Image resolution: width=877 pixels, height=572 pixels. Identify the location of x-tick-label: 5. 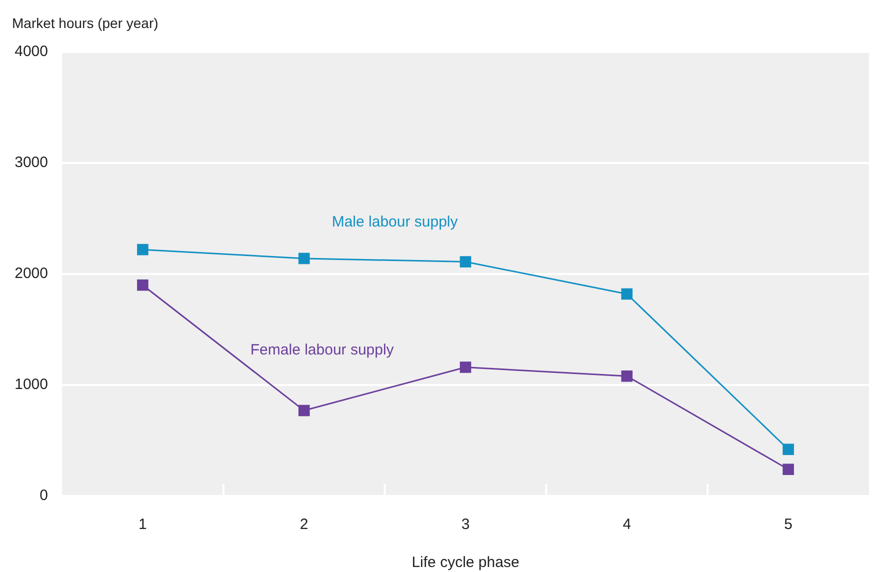
(788, 525).